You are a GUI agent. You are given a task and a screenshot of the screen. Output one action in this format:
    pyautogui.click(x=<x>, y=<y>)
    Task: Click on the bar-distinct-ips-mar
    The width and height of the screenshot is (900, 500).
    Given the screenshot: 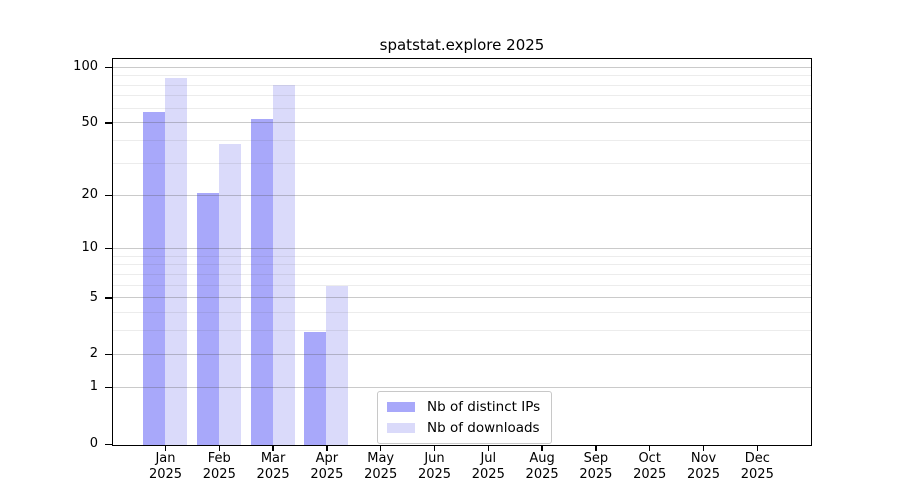 What is the action you would take?
    pyautogui.click(x=261, y=282)
    